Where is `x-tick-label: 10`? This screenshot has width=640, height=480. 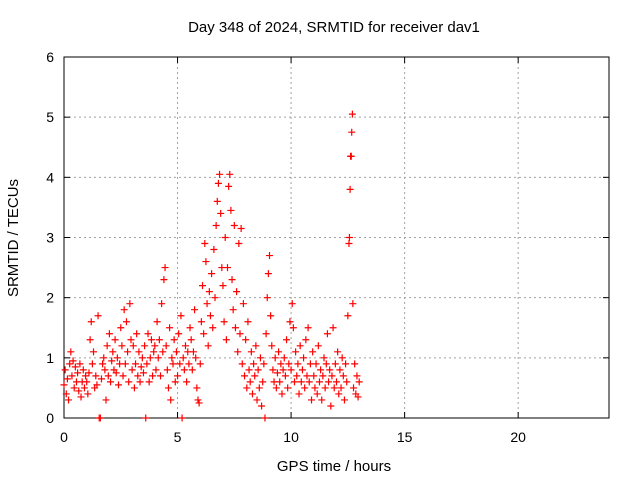
x-tick-label: 10 is located at coordinates (291, 437).